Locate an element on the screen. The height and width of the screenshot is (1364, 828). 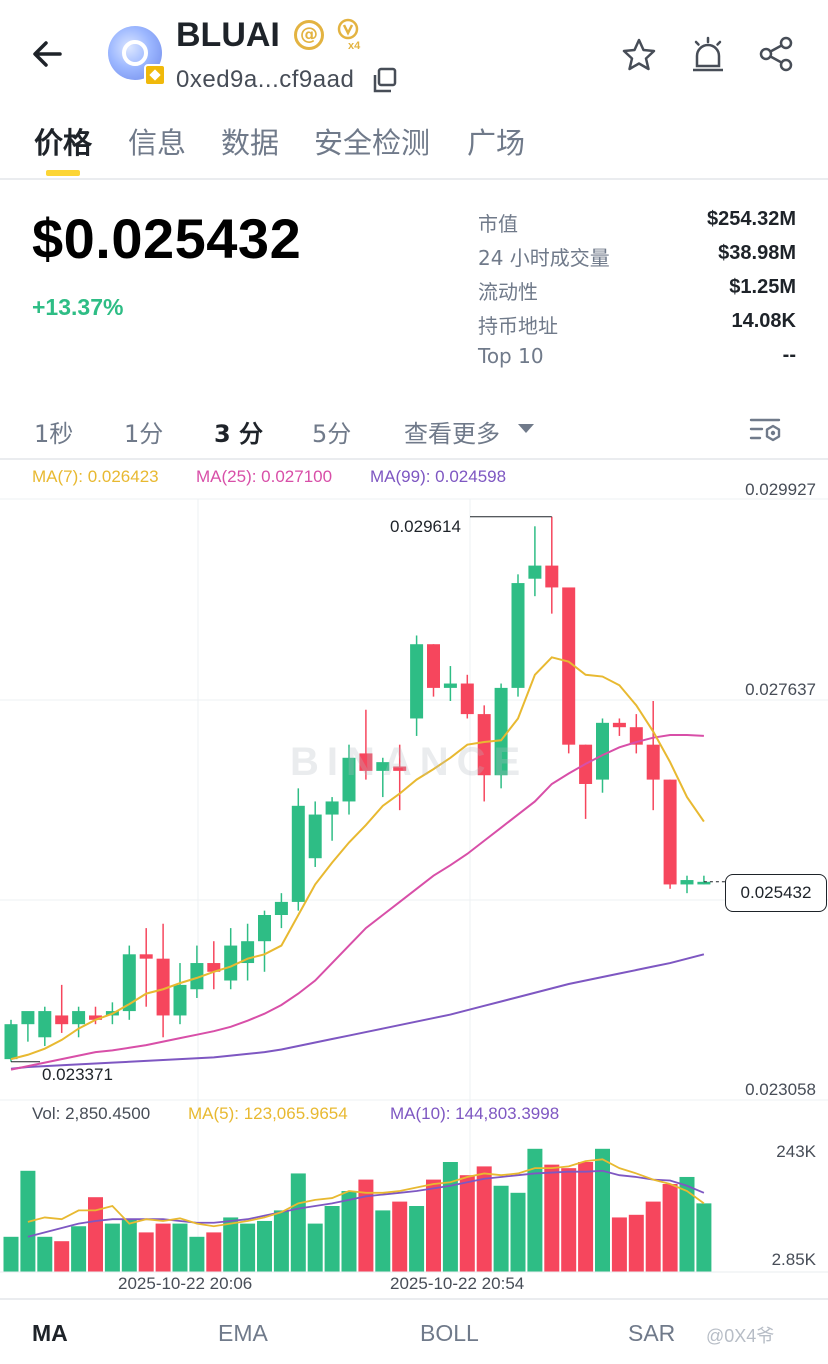
high-price-label: 0.029614 is located at coordinates (425, 526).